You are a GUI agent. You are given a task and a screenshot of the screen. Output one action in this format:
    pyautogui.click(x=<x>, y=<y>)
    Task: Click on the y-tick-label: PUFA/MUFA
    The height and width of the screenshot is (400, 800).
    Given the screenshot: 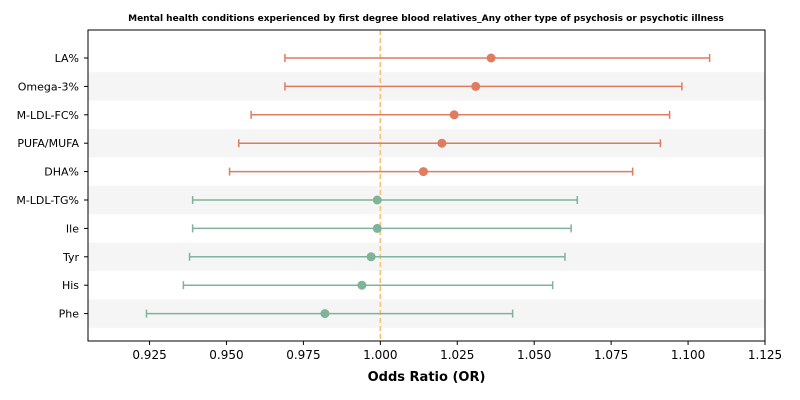 What is the action you would take?
    pyautogui.click(x=48, y=143)
    